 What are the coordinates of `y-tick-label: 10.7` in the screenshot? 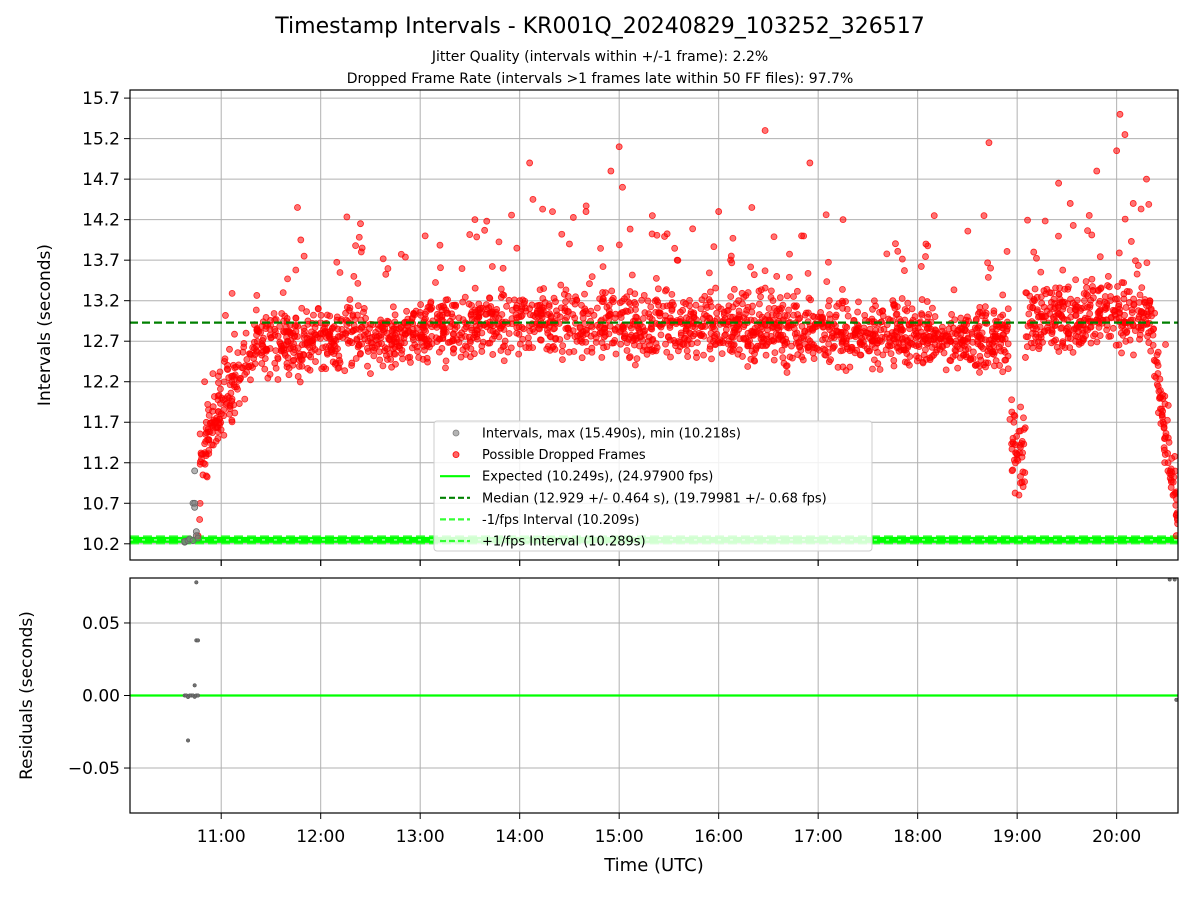 It's located at (101, 504).